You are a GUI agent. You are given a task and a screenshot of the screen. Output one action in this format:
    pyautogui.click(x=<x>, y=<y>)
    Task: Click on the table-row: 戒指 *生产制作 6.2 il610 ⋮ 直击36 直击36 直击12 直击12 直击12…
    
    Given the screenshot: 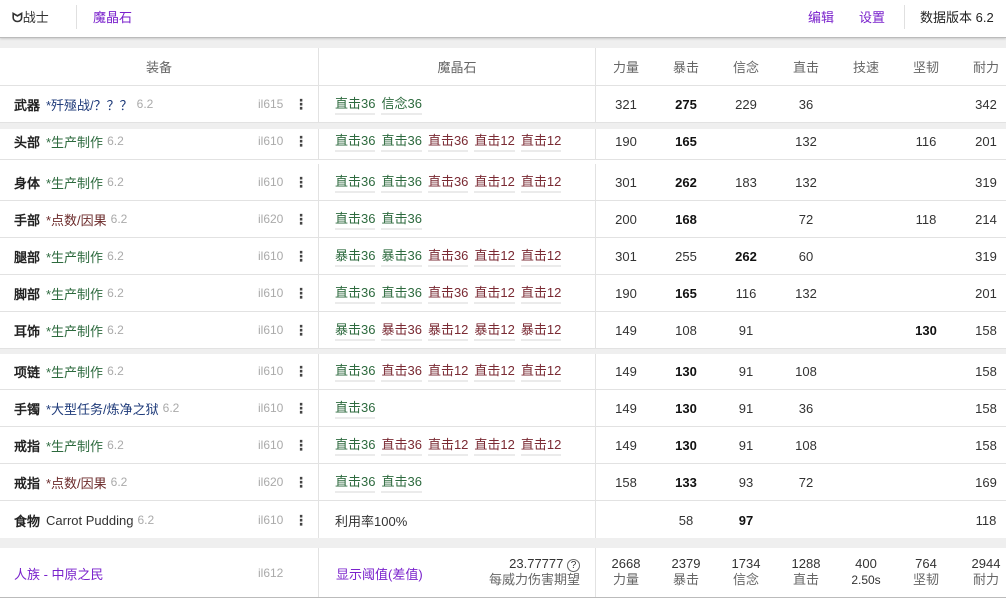 What is the action you would take?
    pyautogui.click(x=503, y=445)
    